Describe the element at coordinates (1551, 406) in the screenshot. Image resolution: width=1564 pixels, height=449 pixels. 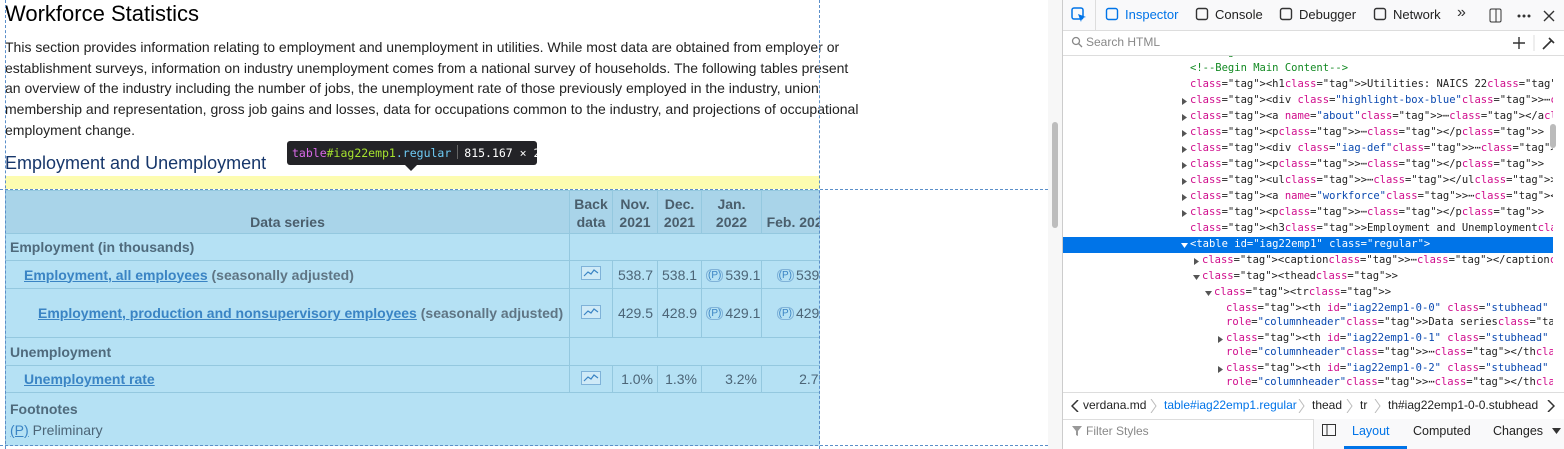
I see `crumb-scroll-right` at that location.